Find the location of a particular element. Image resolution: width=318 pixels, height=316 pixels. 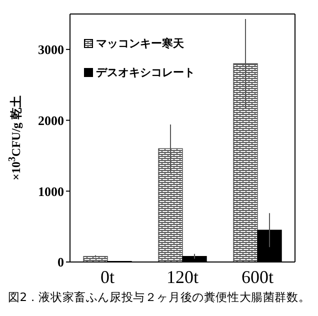

x-tick-label: 600t is located at coordinates (257, 276).